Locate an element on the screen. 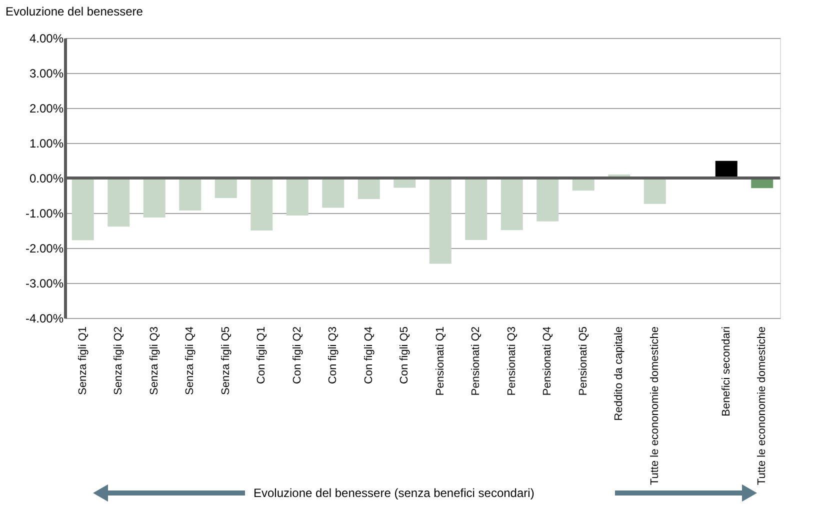 The width and height of the screenshot is (817, 531). x-tick-label: Con figli Q3 is located at coordinates (333, 355).